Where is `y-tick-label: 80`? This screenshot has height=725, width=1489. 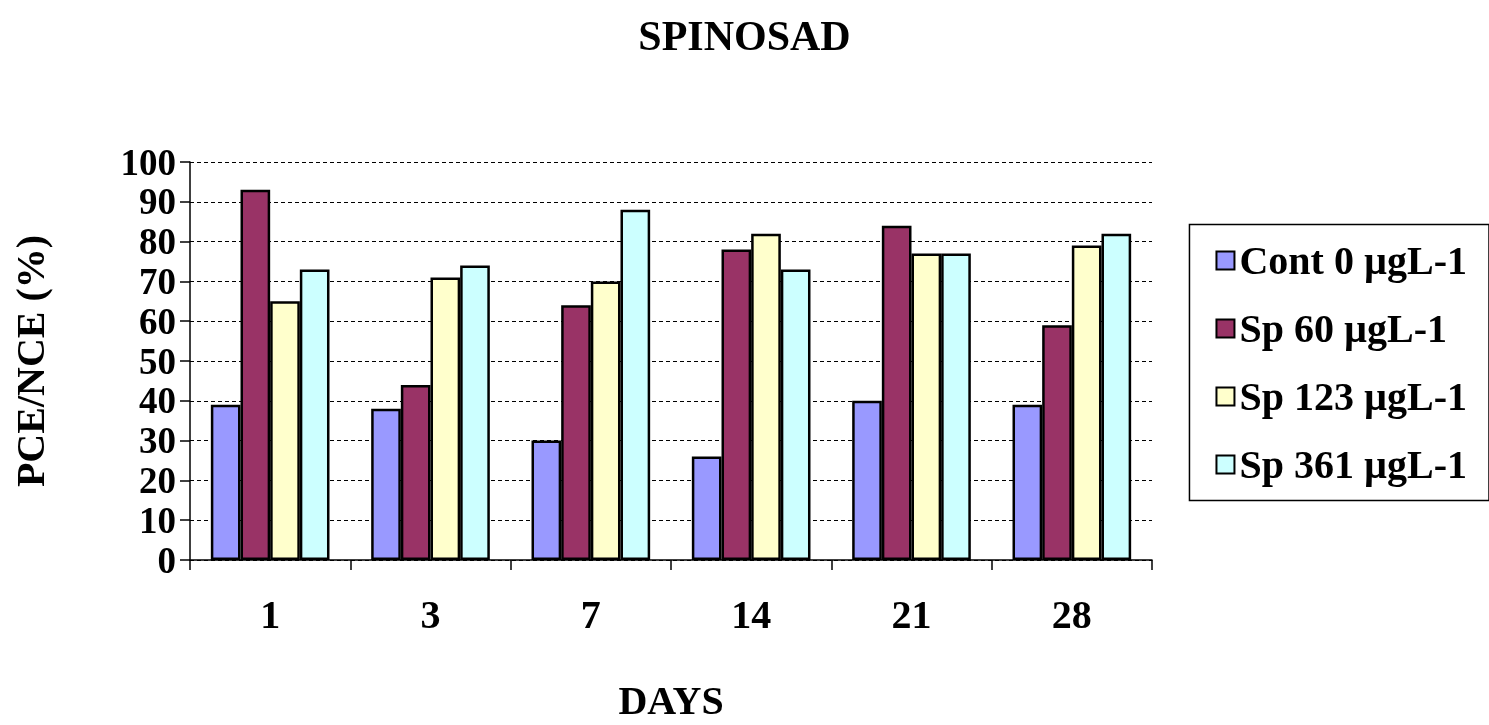 y-tick-label: 80 is located at coordinates (157, 242).